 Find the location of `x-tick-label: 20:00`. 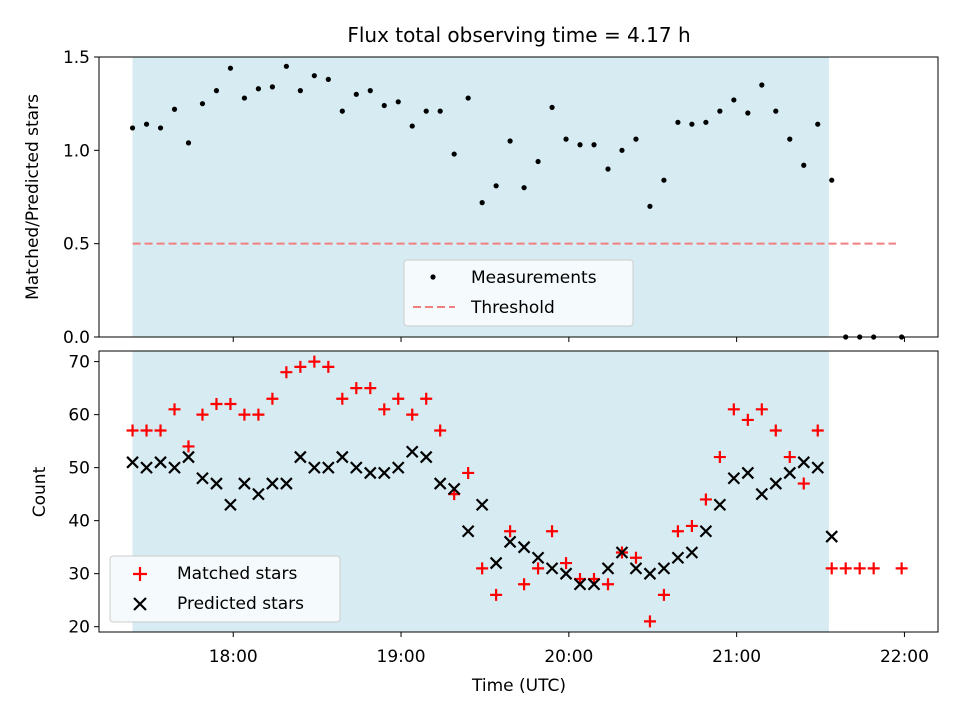

x-tick-label: 20:00 is located at coordinates (568, 657).